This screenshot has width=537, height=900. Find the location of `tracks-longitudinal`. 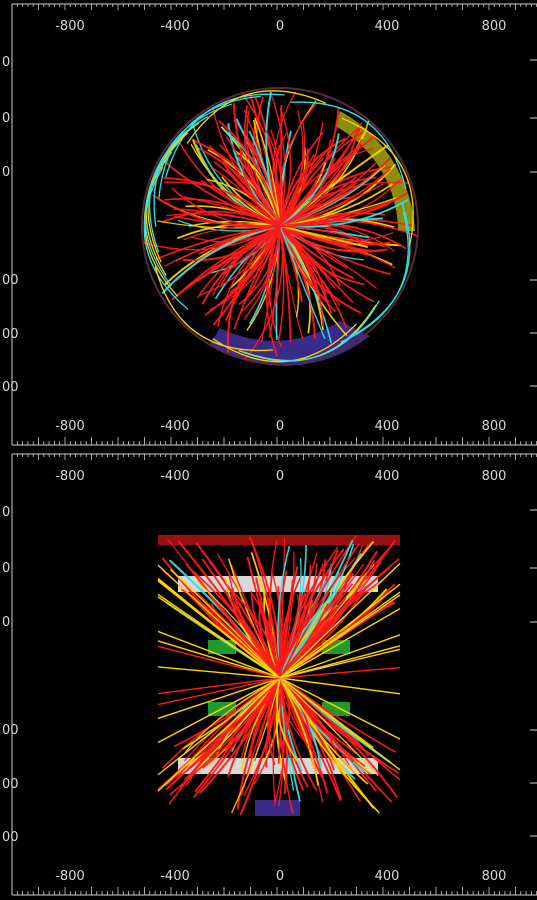

tracks-longitudinal is located at coordinates (279, 675).